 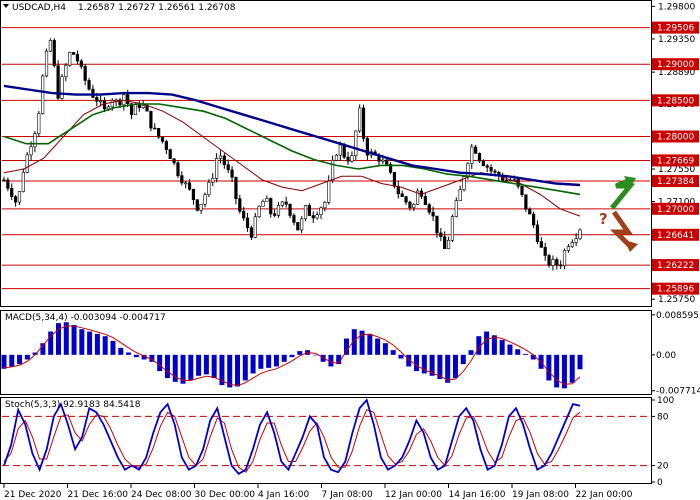 I want to click on forecast-arrows: ?, so click(x=618, y=214).